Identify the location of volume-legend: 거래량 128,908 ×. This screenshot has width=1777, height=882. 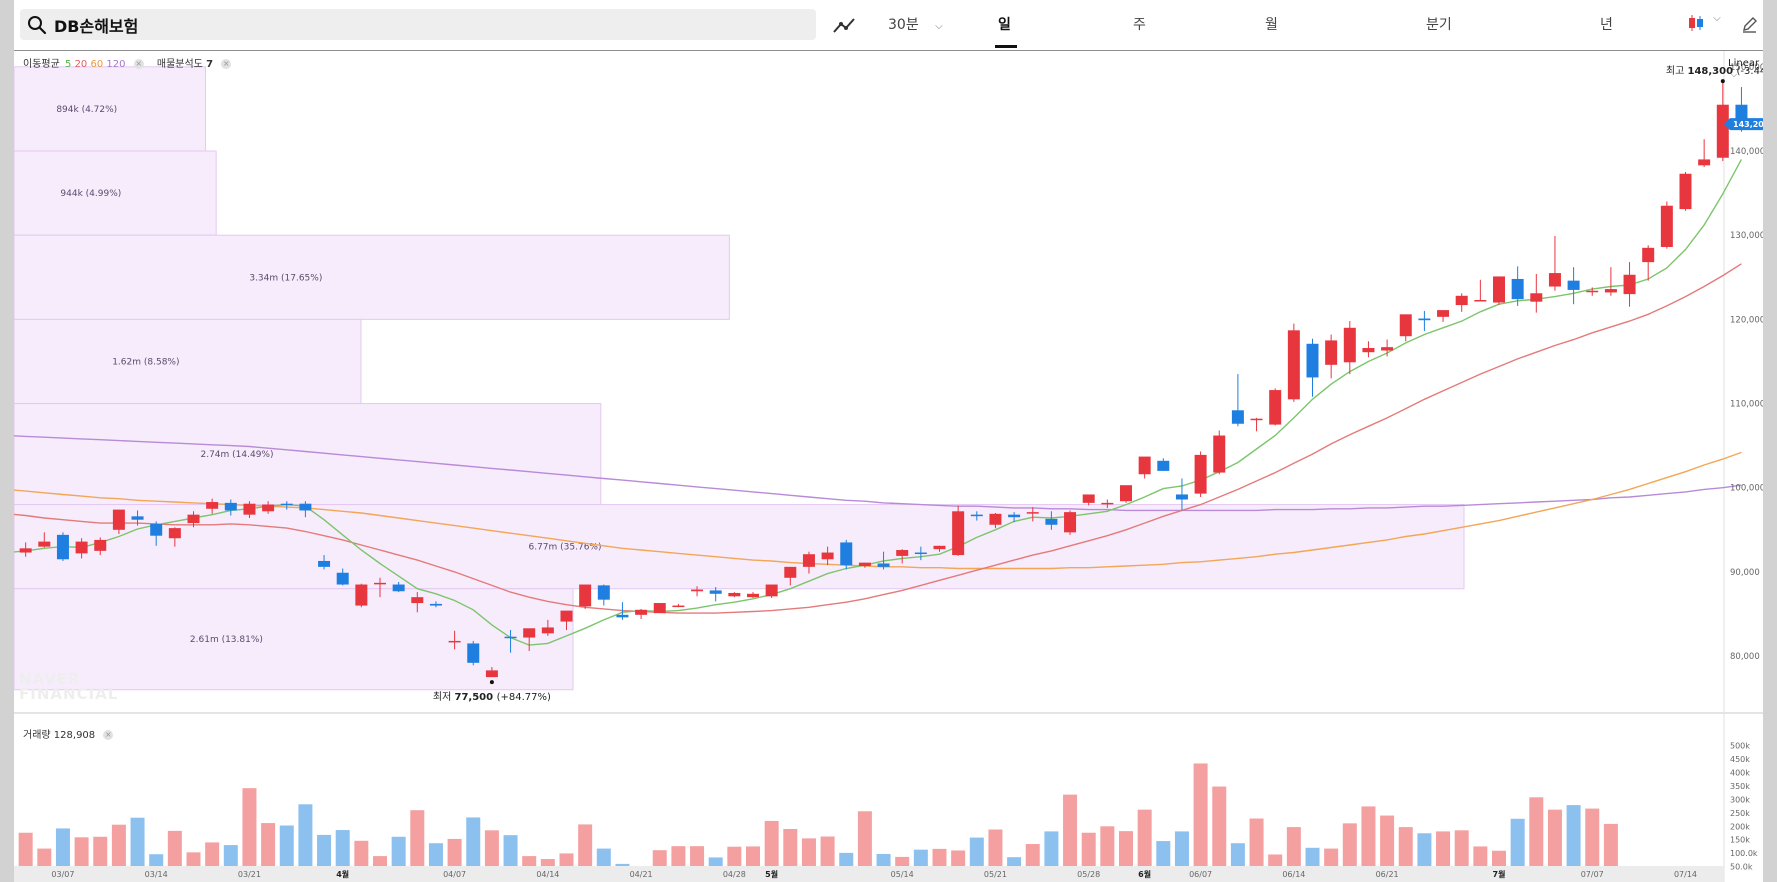
(68, 733).